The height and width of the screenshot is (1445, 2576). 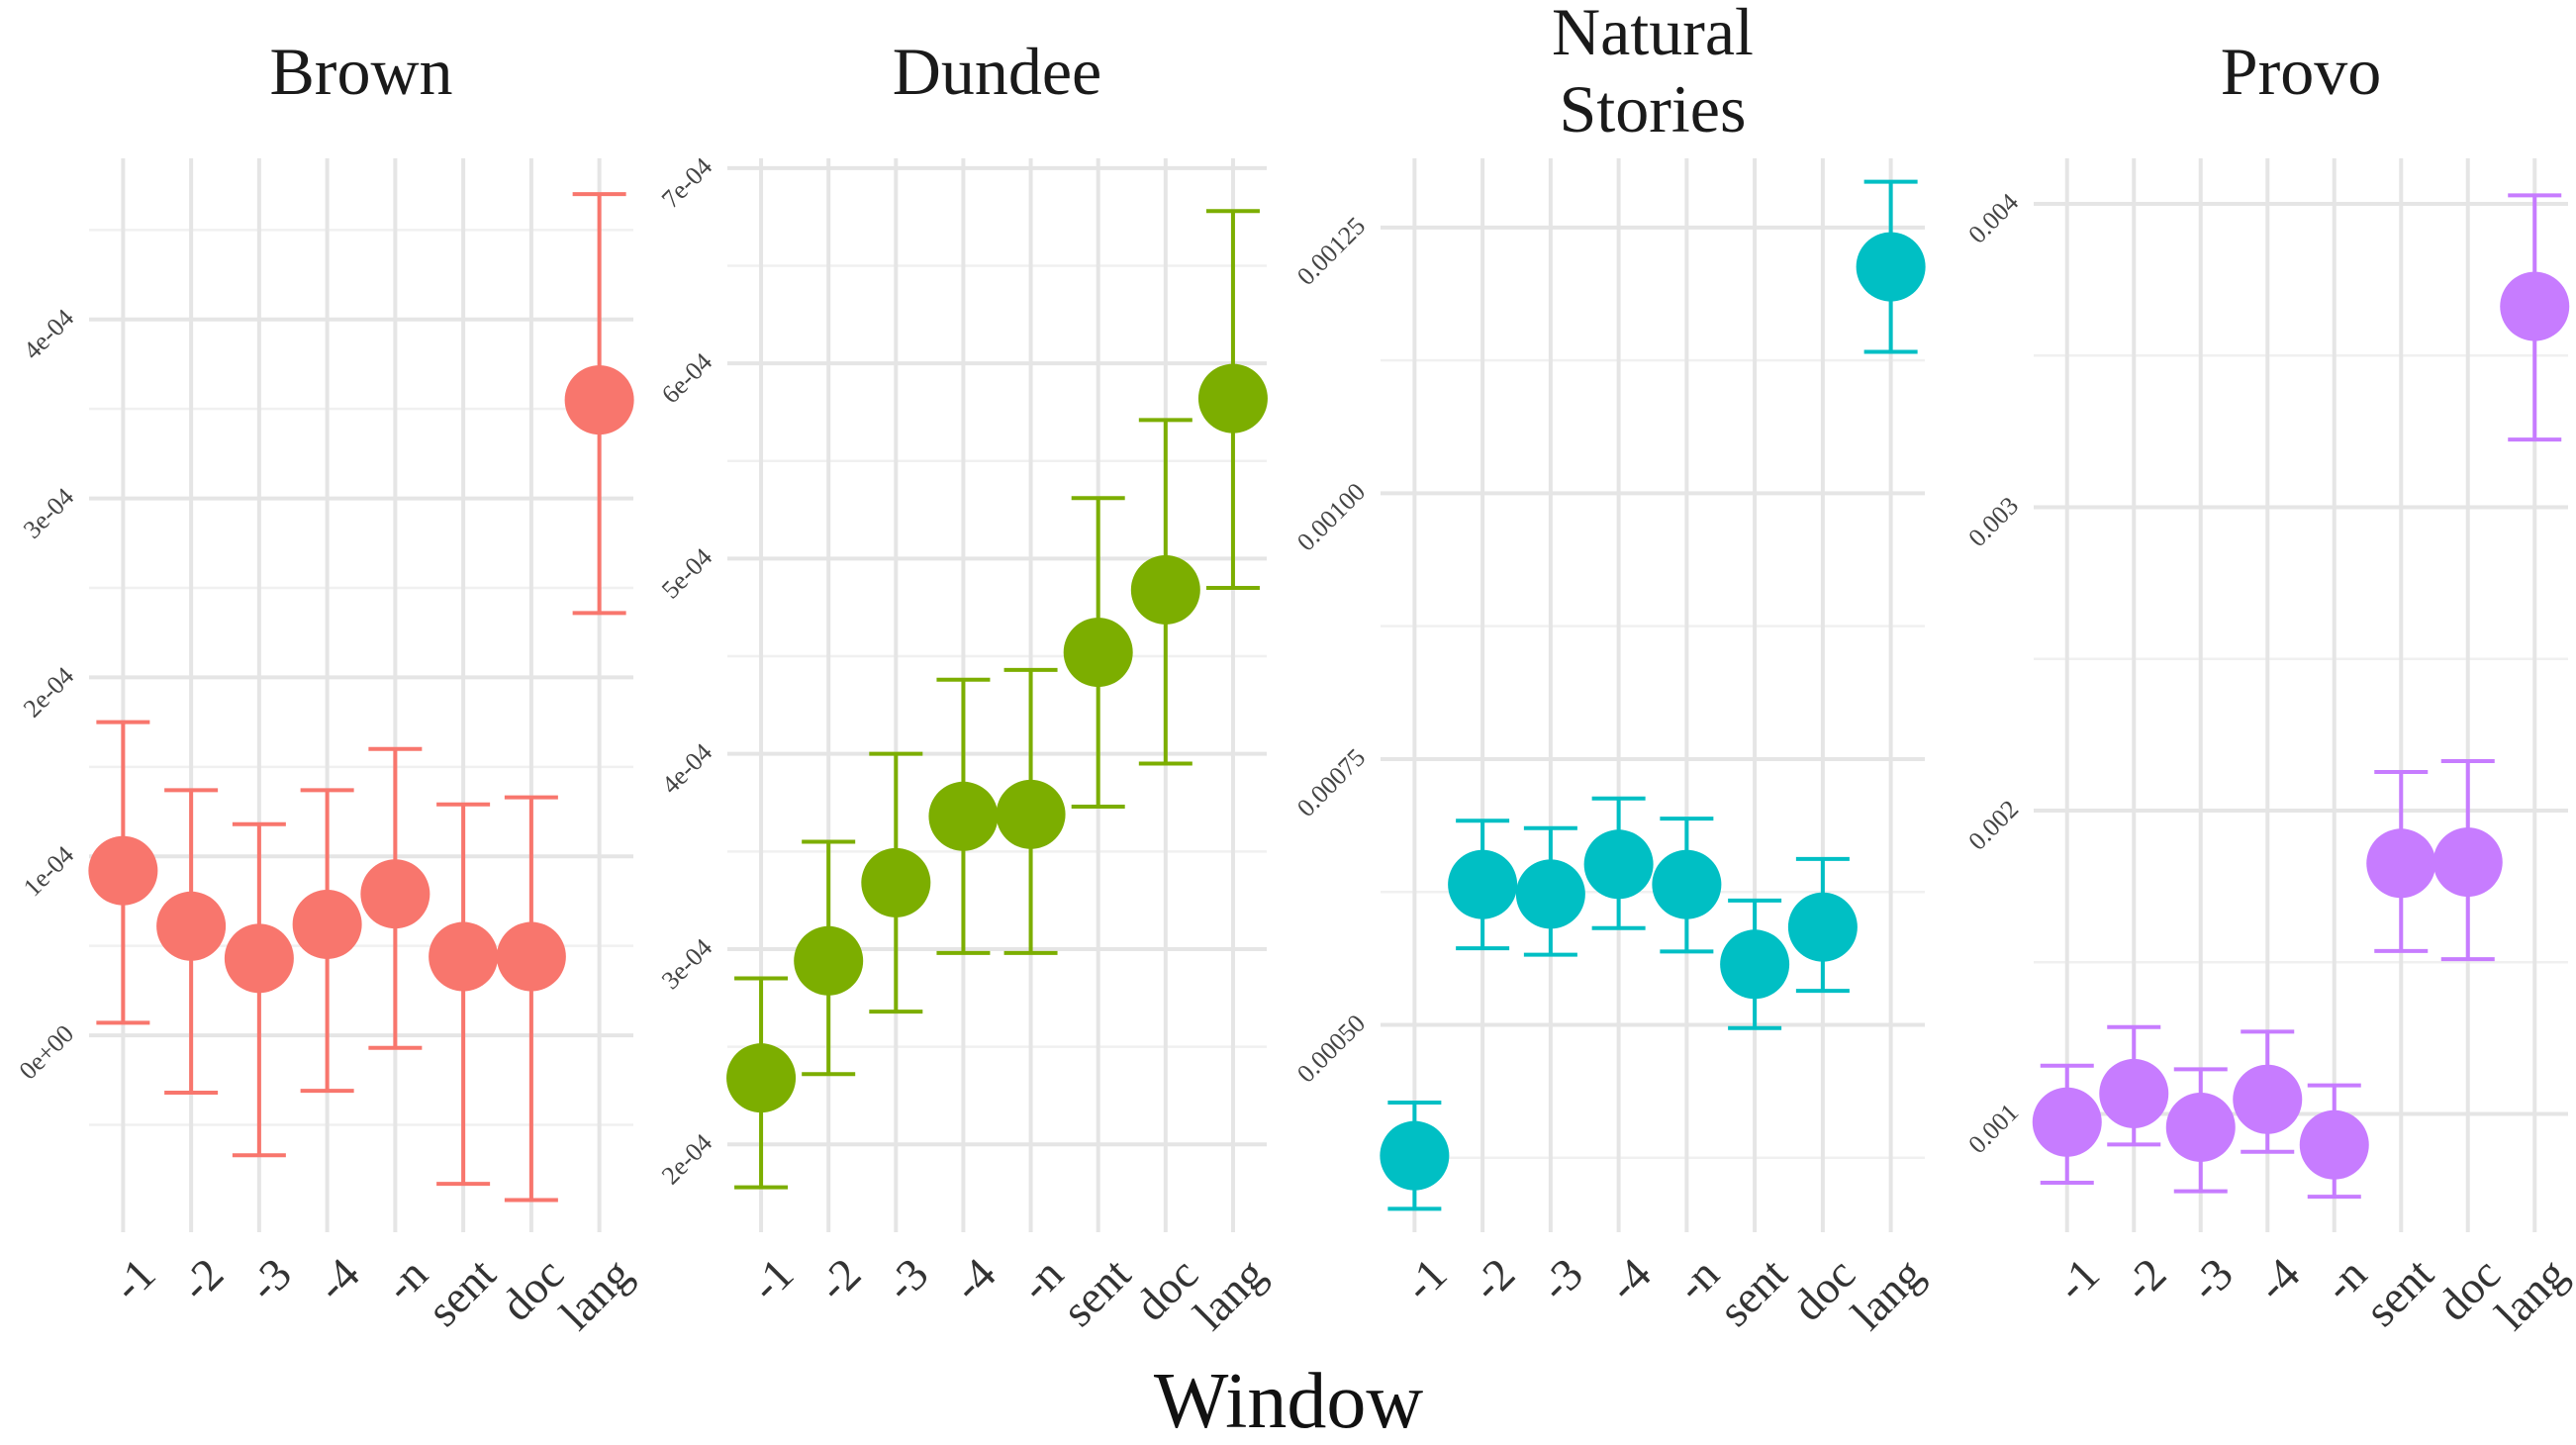 What do you see at coordinates (1289, 1401) in the screenshot?
I see `x-axis-label: Window` at bounding box center [1289, 1401].